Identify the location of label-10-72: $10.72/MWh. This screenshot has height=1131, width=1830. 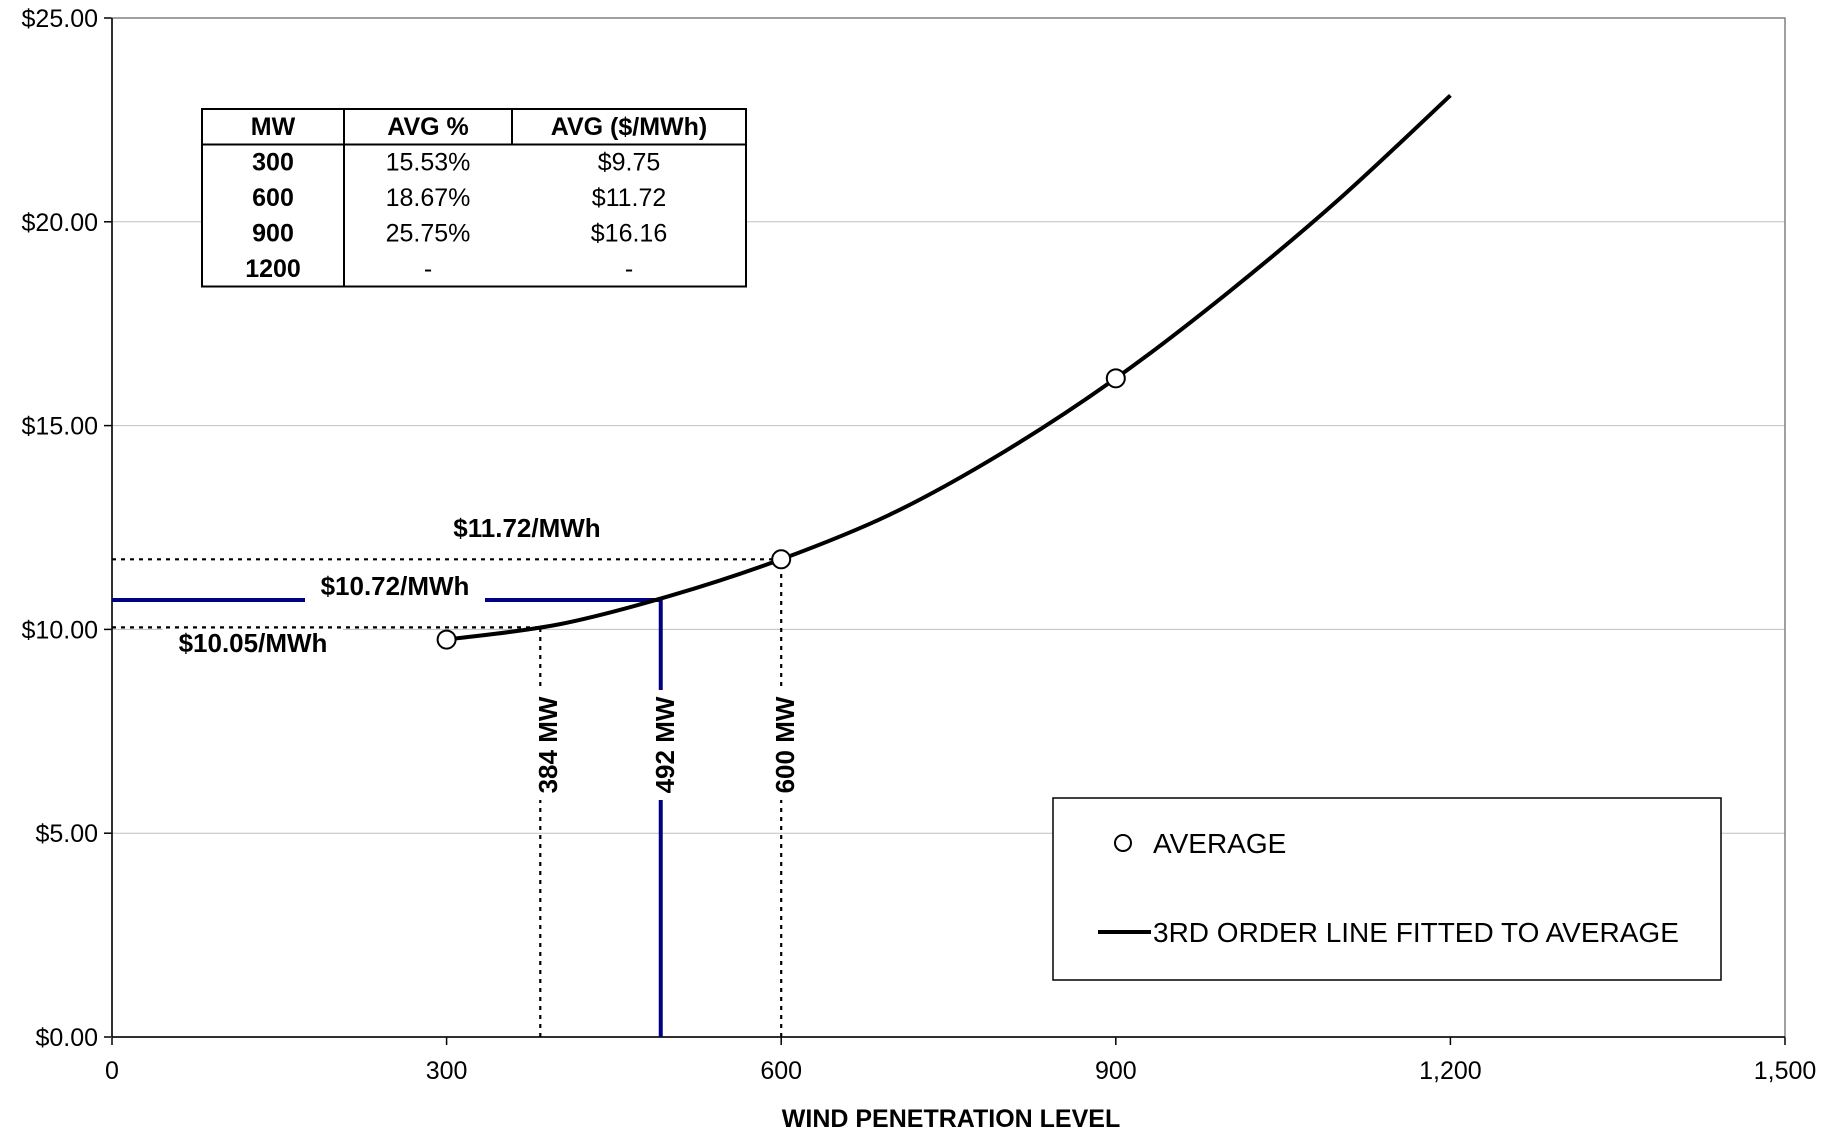
(395, 587).